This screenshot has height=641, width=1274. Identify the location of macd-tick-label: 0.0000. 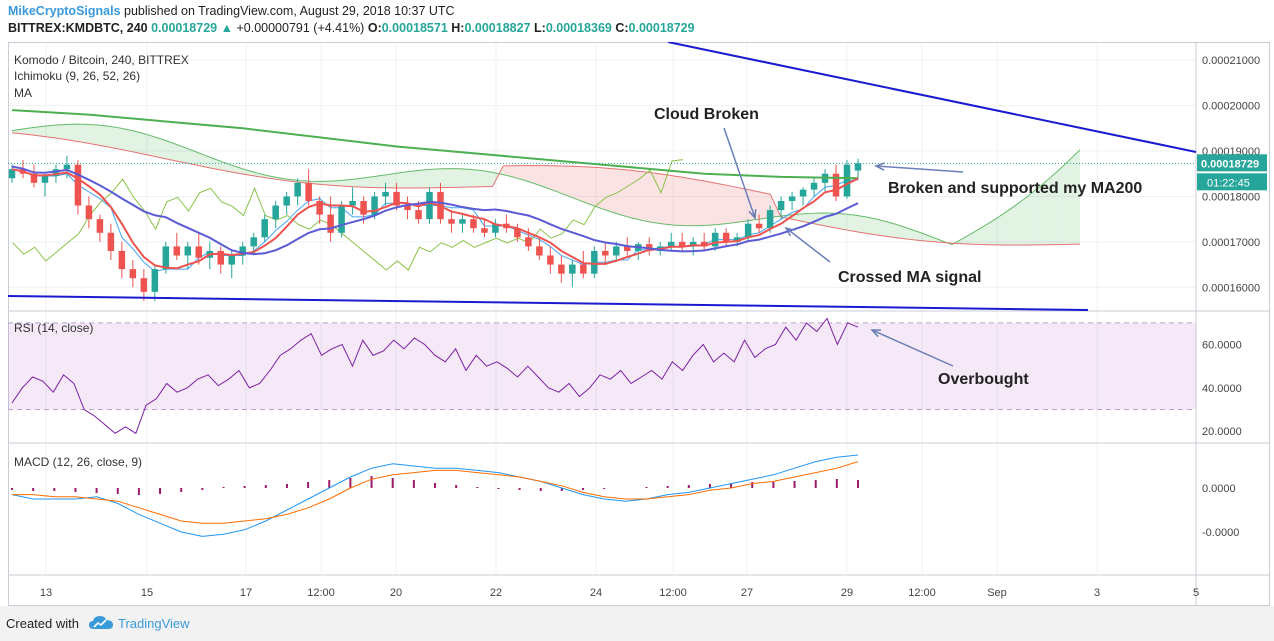
(1219, 489).